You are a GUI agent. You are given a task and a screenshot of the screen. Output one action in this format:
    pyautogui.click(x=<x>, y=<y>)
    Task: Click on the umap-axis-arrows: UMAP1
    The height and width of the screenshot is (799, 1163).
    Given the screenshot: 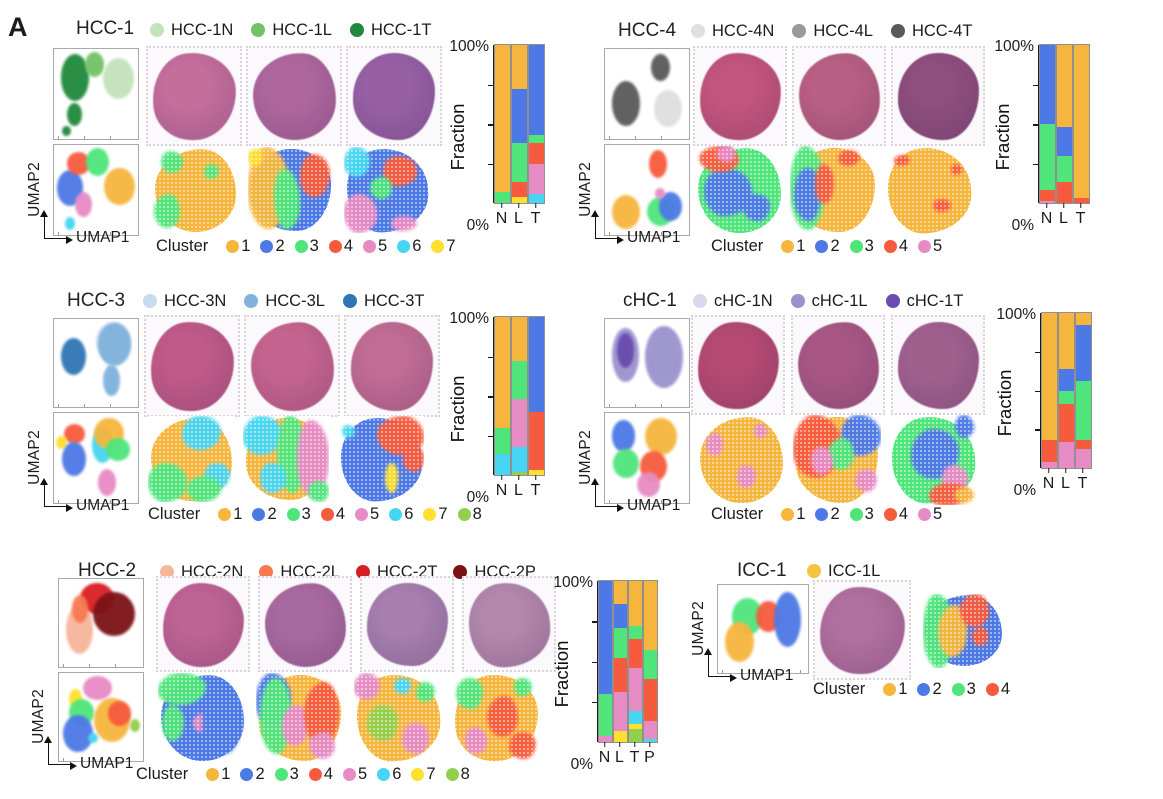 What is the action you would take?
    pyautogui.click(x=748, y=666)
    